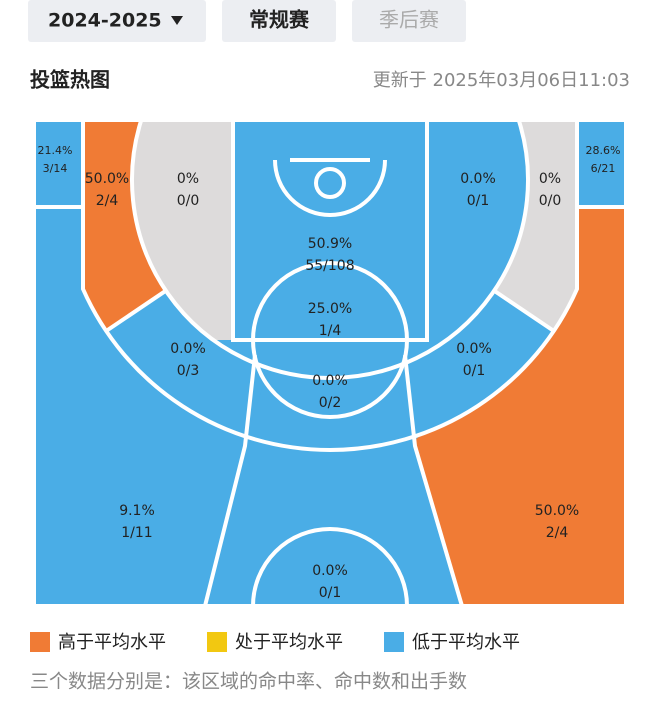 This screenshot has height=704, width=660. I want to click on note: 三个数据分别是：该区域的命中率、命中数和出手数, so click(248, 682).